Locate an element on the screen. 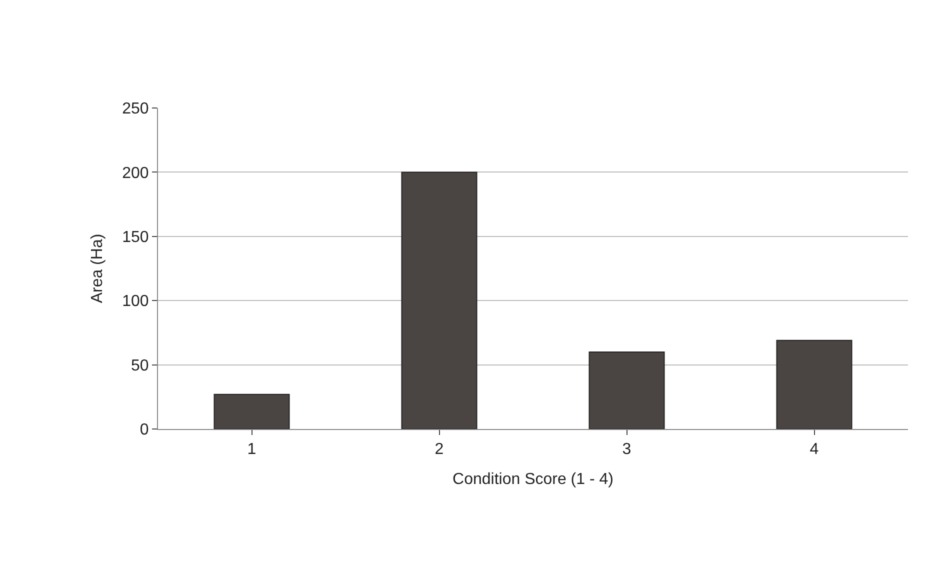  y-tick-label: 0 is located at coordinates (144, 430).